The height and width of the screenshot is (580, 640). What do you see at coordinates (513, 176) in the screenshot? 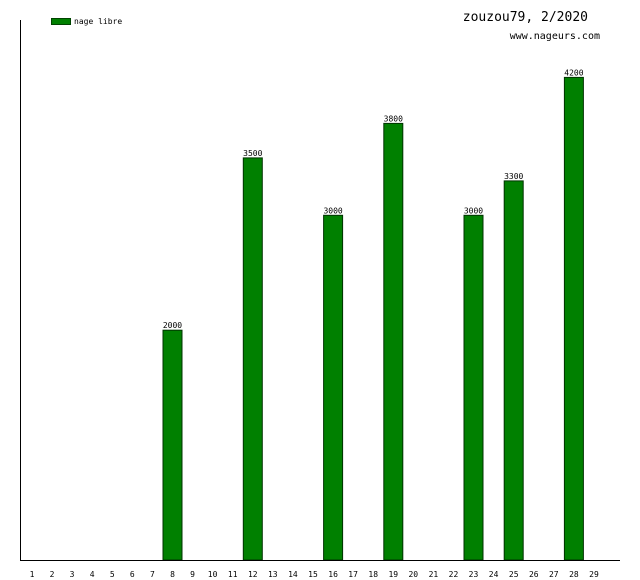
I see `bar-value-label: 3300` at bounding box center [513, 176].